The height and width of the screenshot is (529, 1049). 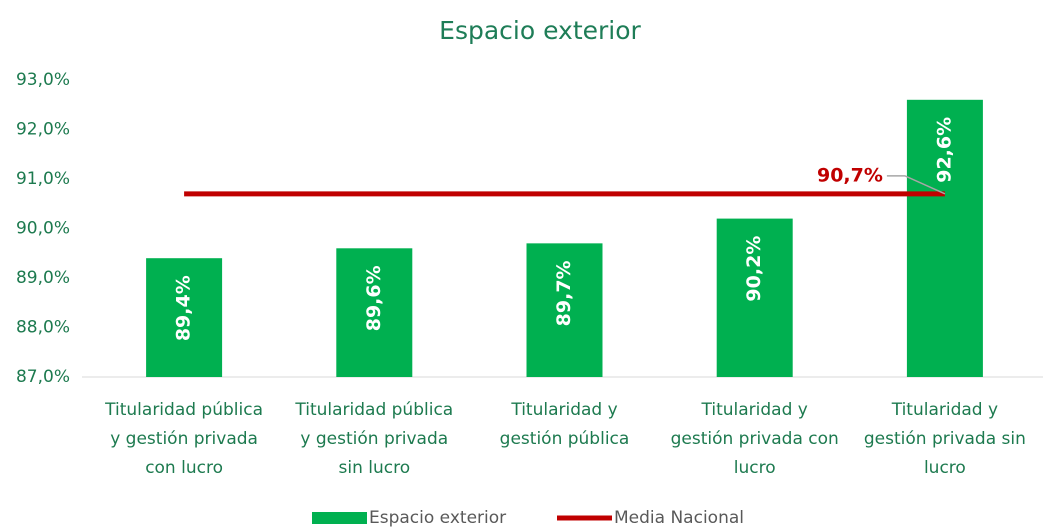 I want to click on legend-label: Media Nacional, so click(x=679, y=518).